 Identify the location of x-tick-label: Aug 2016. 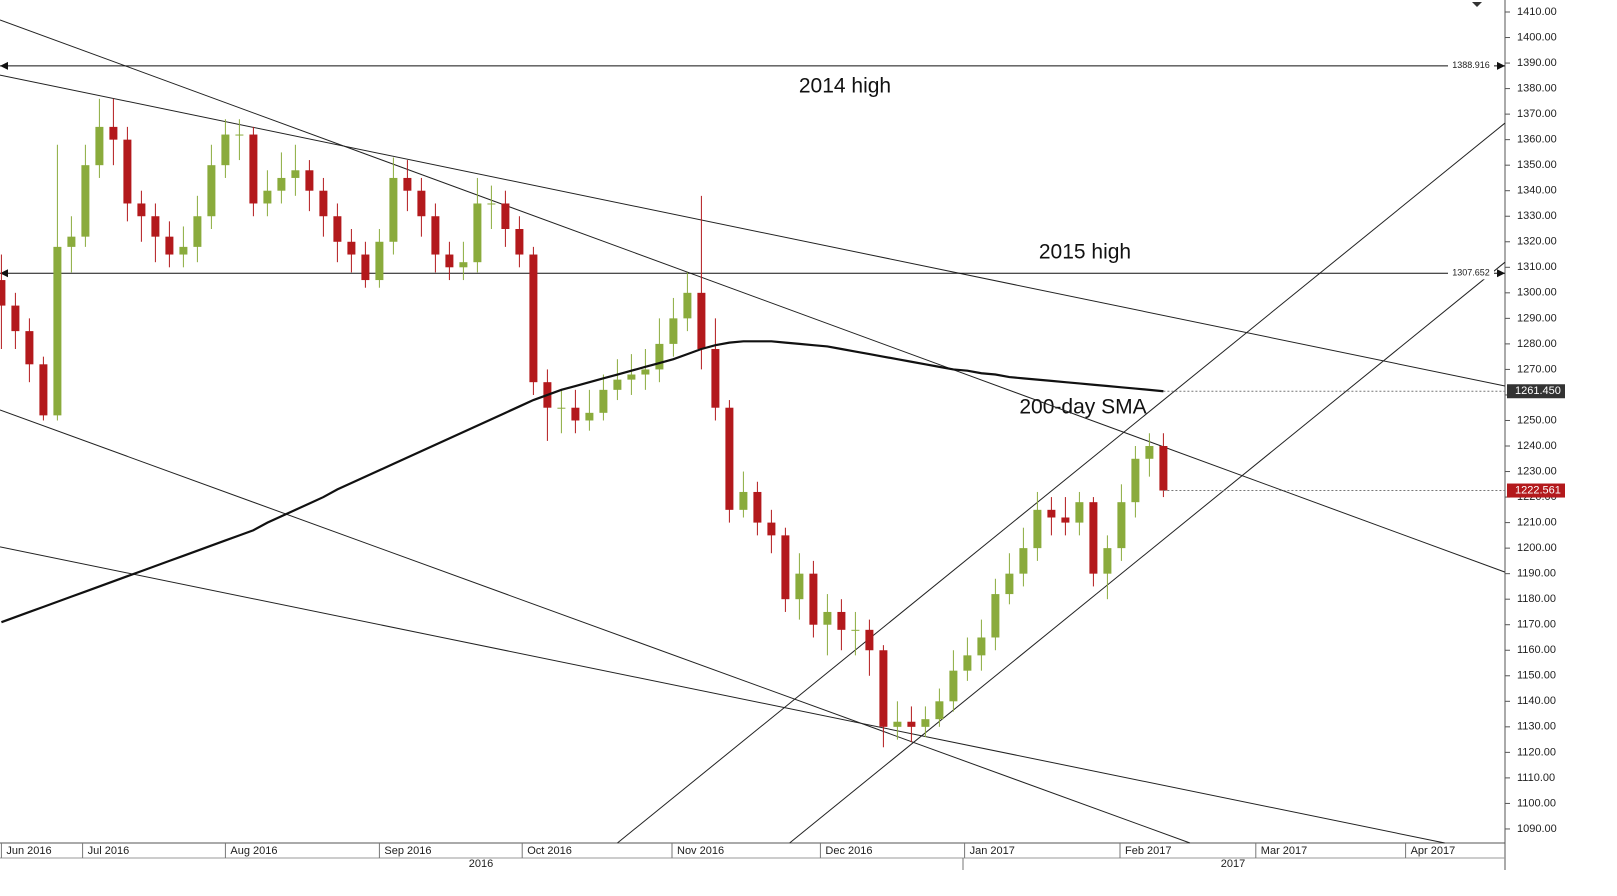
(253, 851).